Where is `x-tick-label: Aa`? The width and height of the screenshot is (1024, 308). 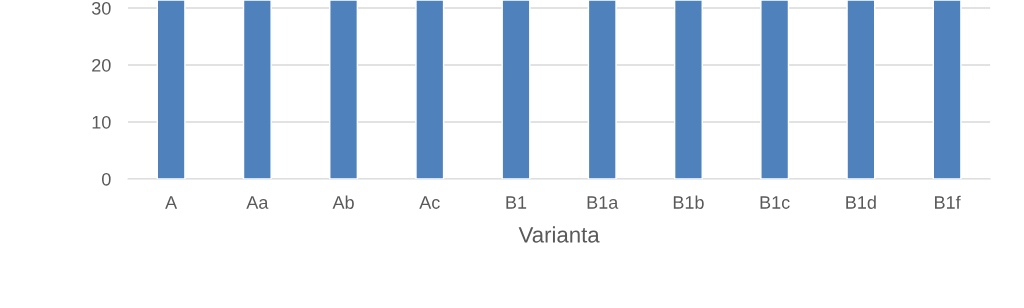
x-tick-label: Aa is located at coordinates (257, 202).